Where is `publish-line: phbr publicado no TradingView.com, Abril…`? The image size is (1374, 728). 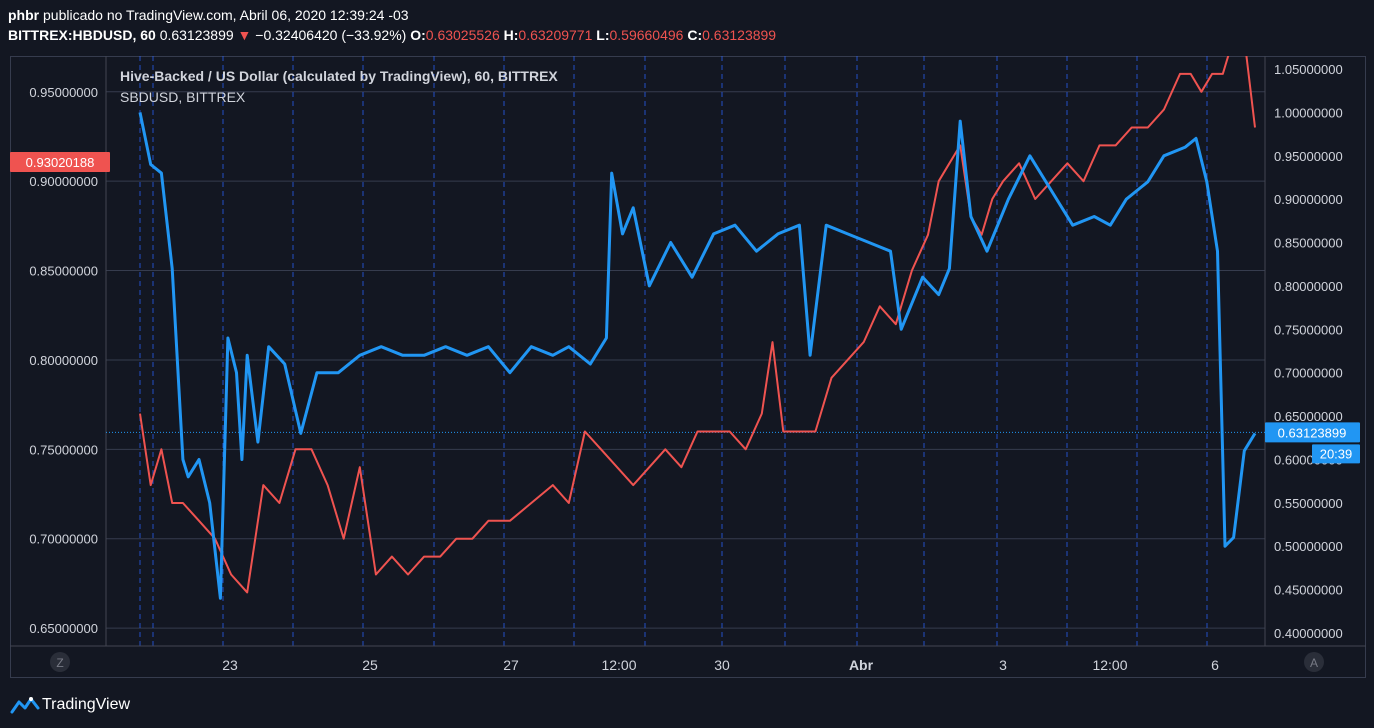
publish-line: phbr publicado no TradingView.com, Abril… is located at coordinates (392, 15).